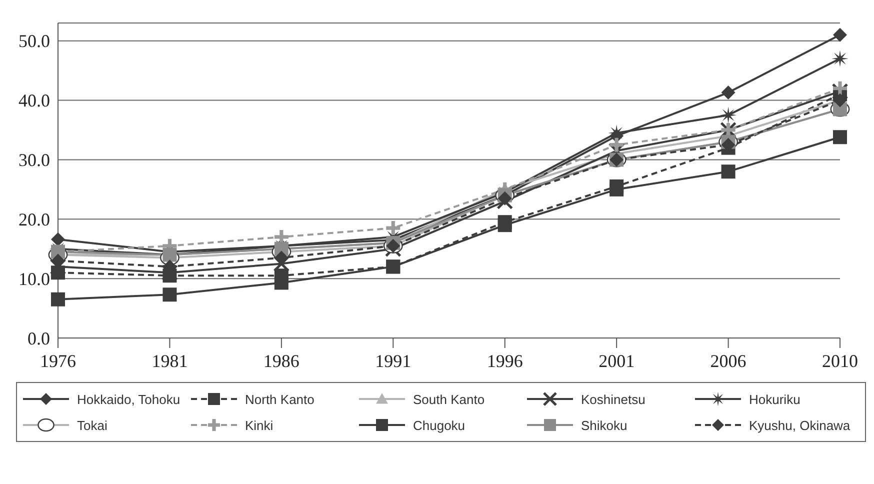 The height and width of the screenshot is (484, 874). I want to click on legend-label: Kinki, so click(259, 425).